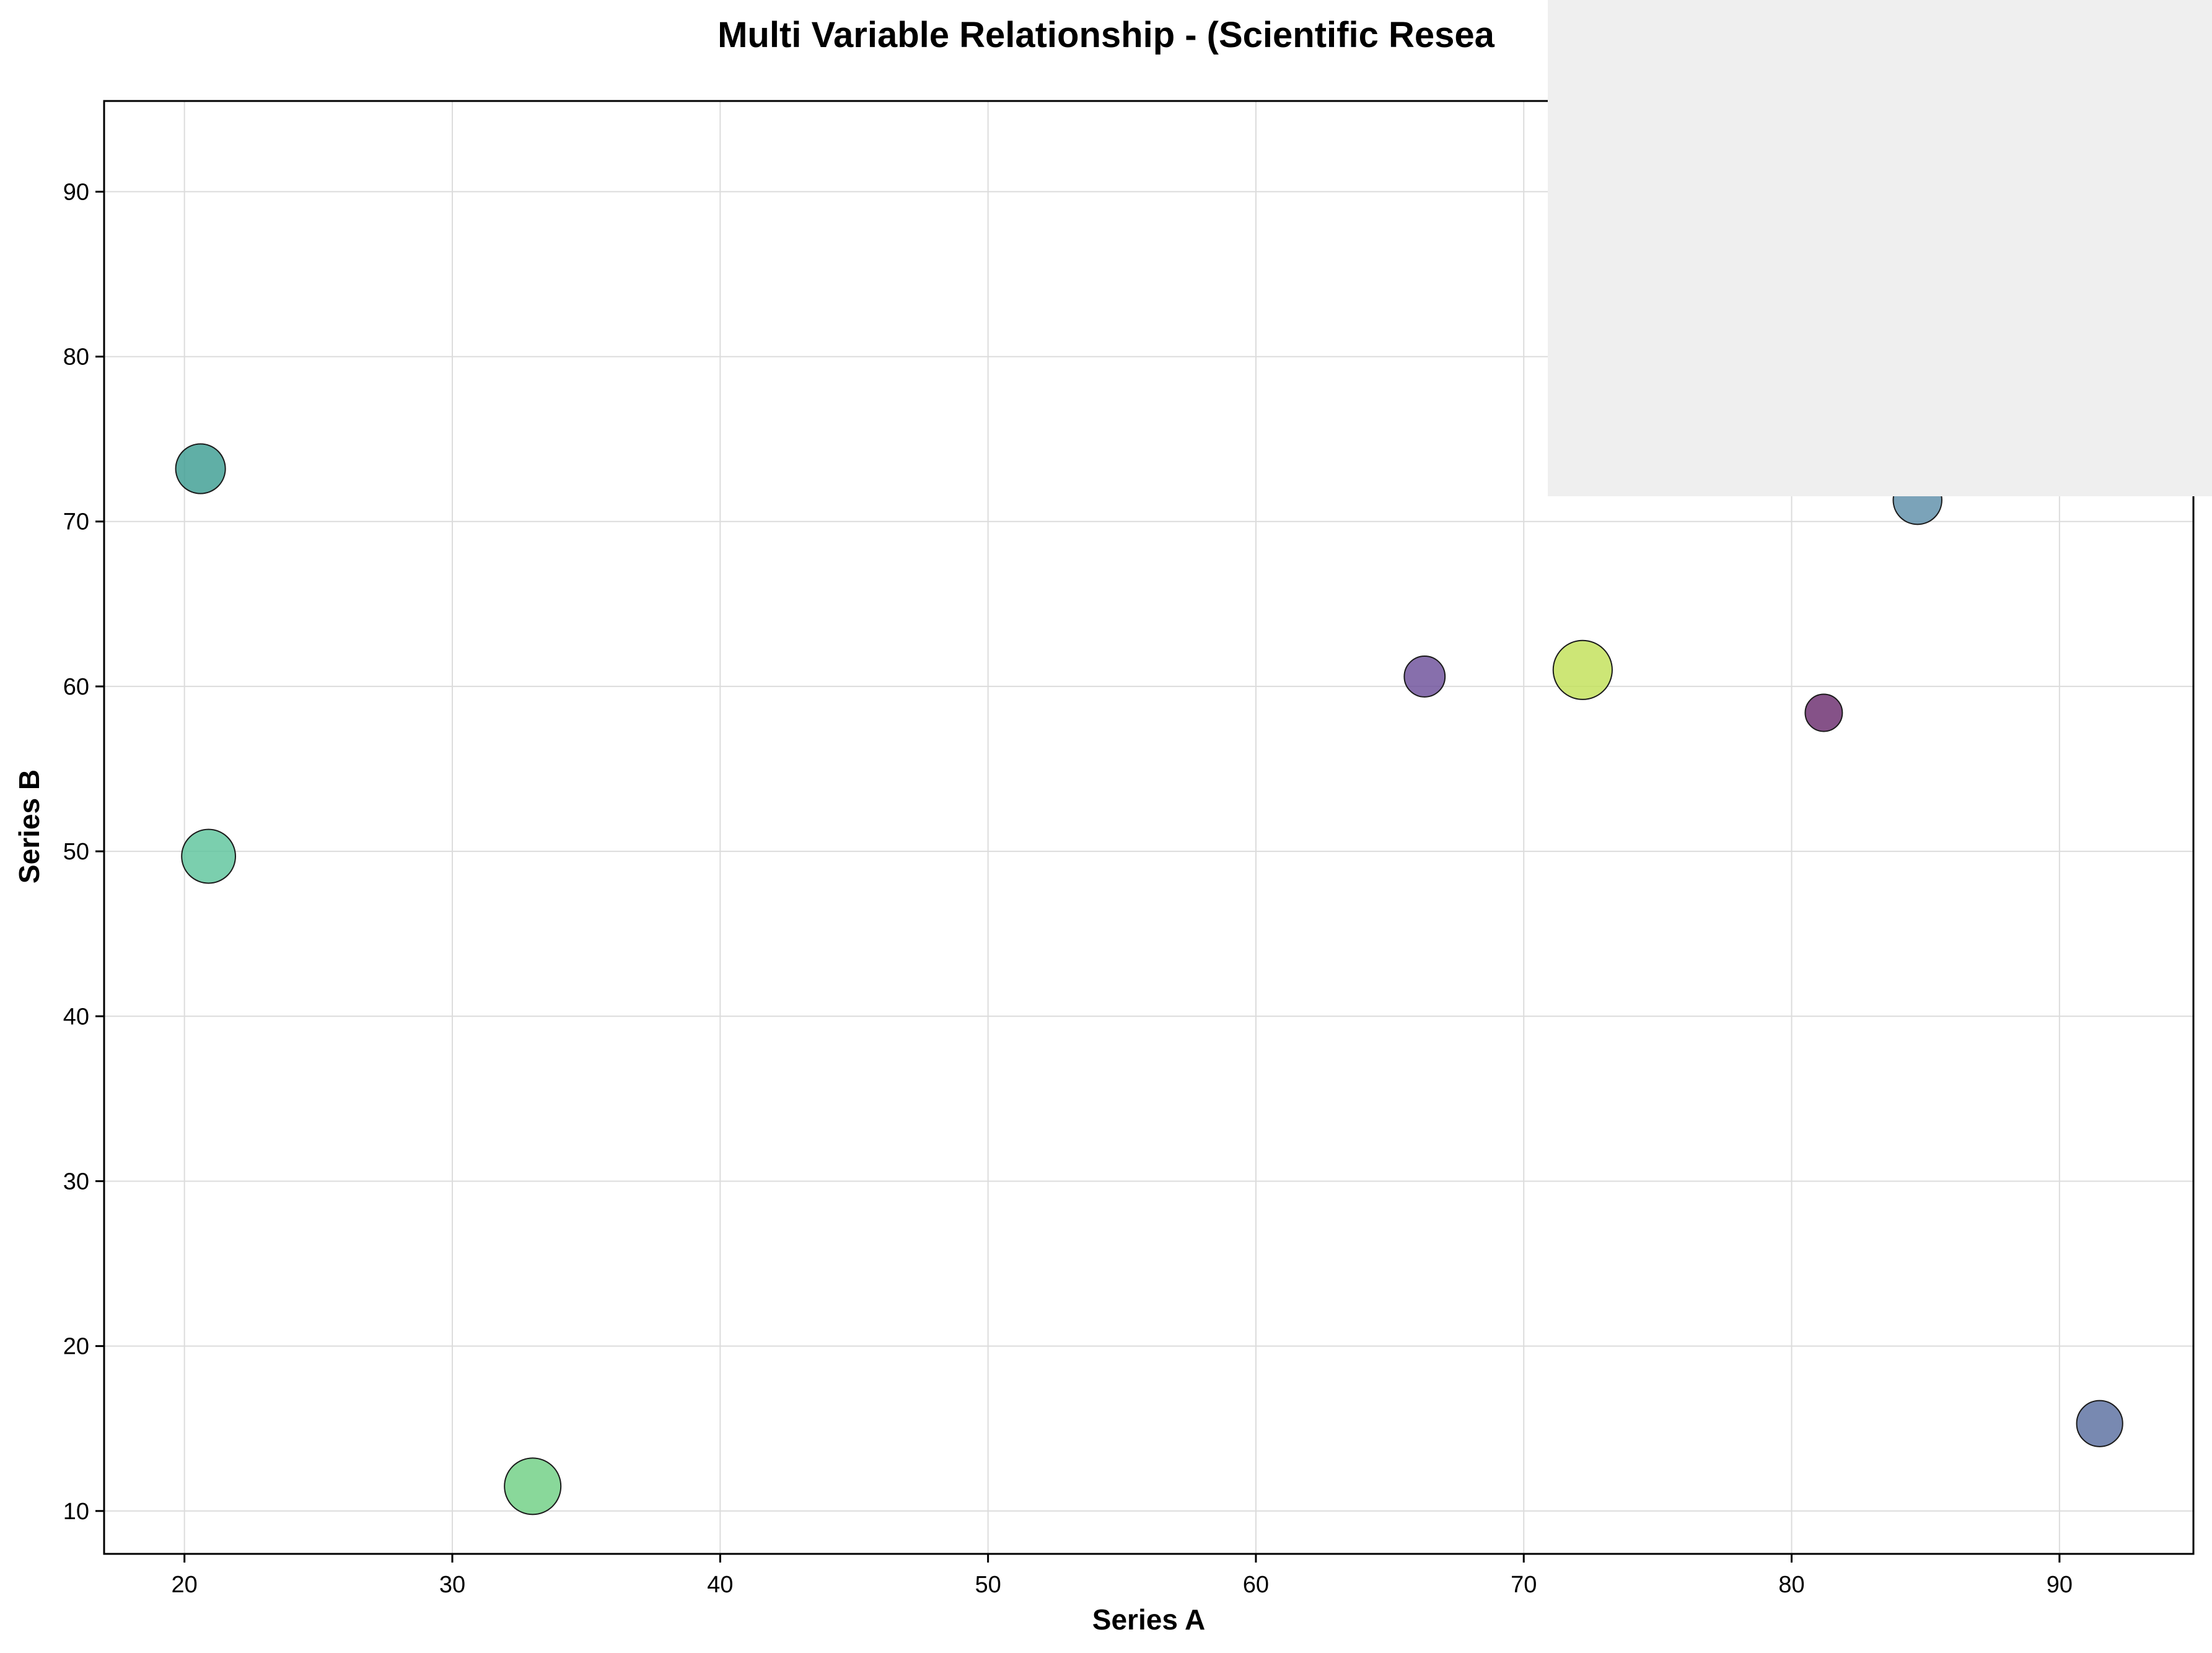  I want to click on x-tick-label: 40, so click(720, 1585).